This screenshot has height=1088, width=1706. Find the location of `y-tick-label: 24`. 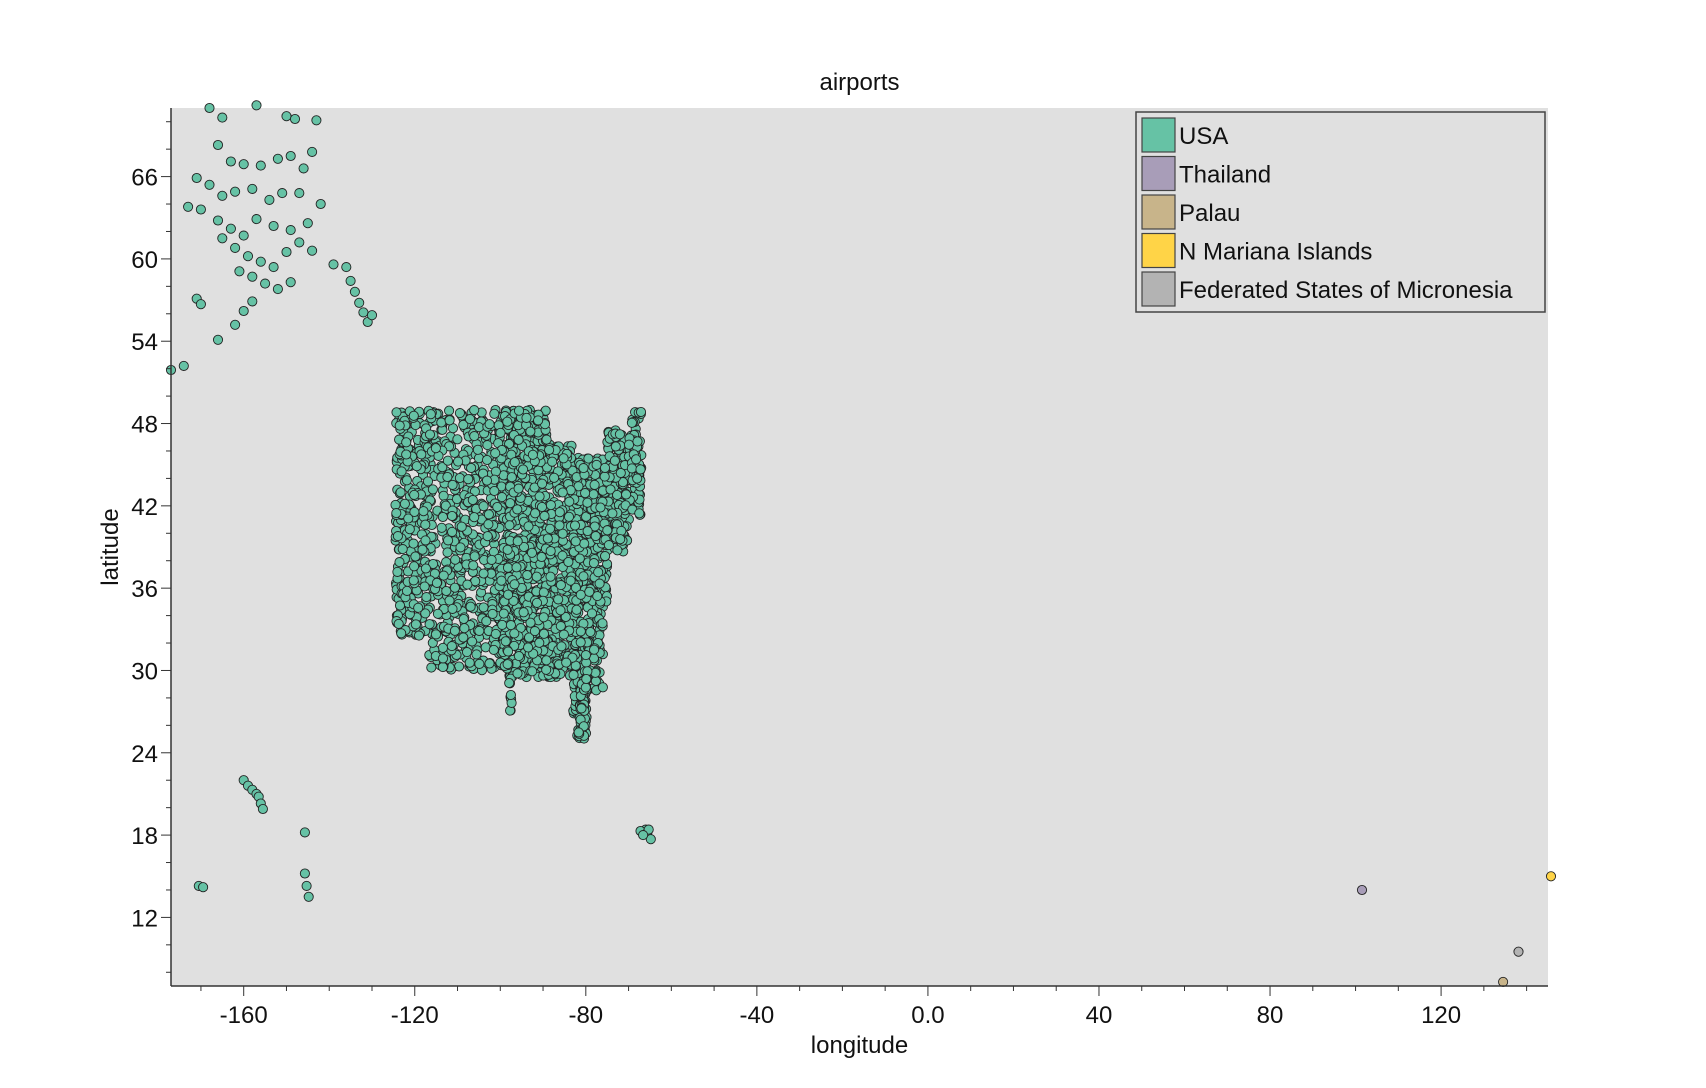

y-tick-label: 24 is located at coordinates (144, 754).